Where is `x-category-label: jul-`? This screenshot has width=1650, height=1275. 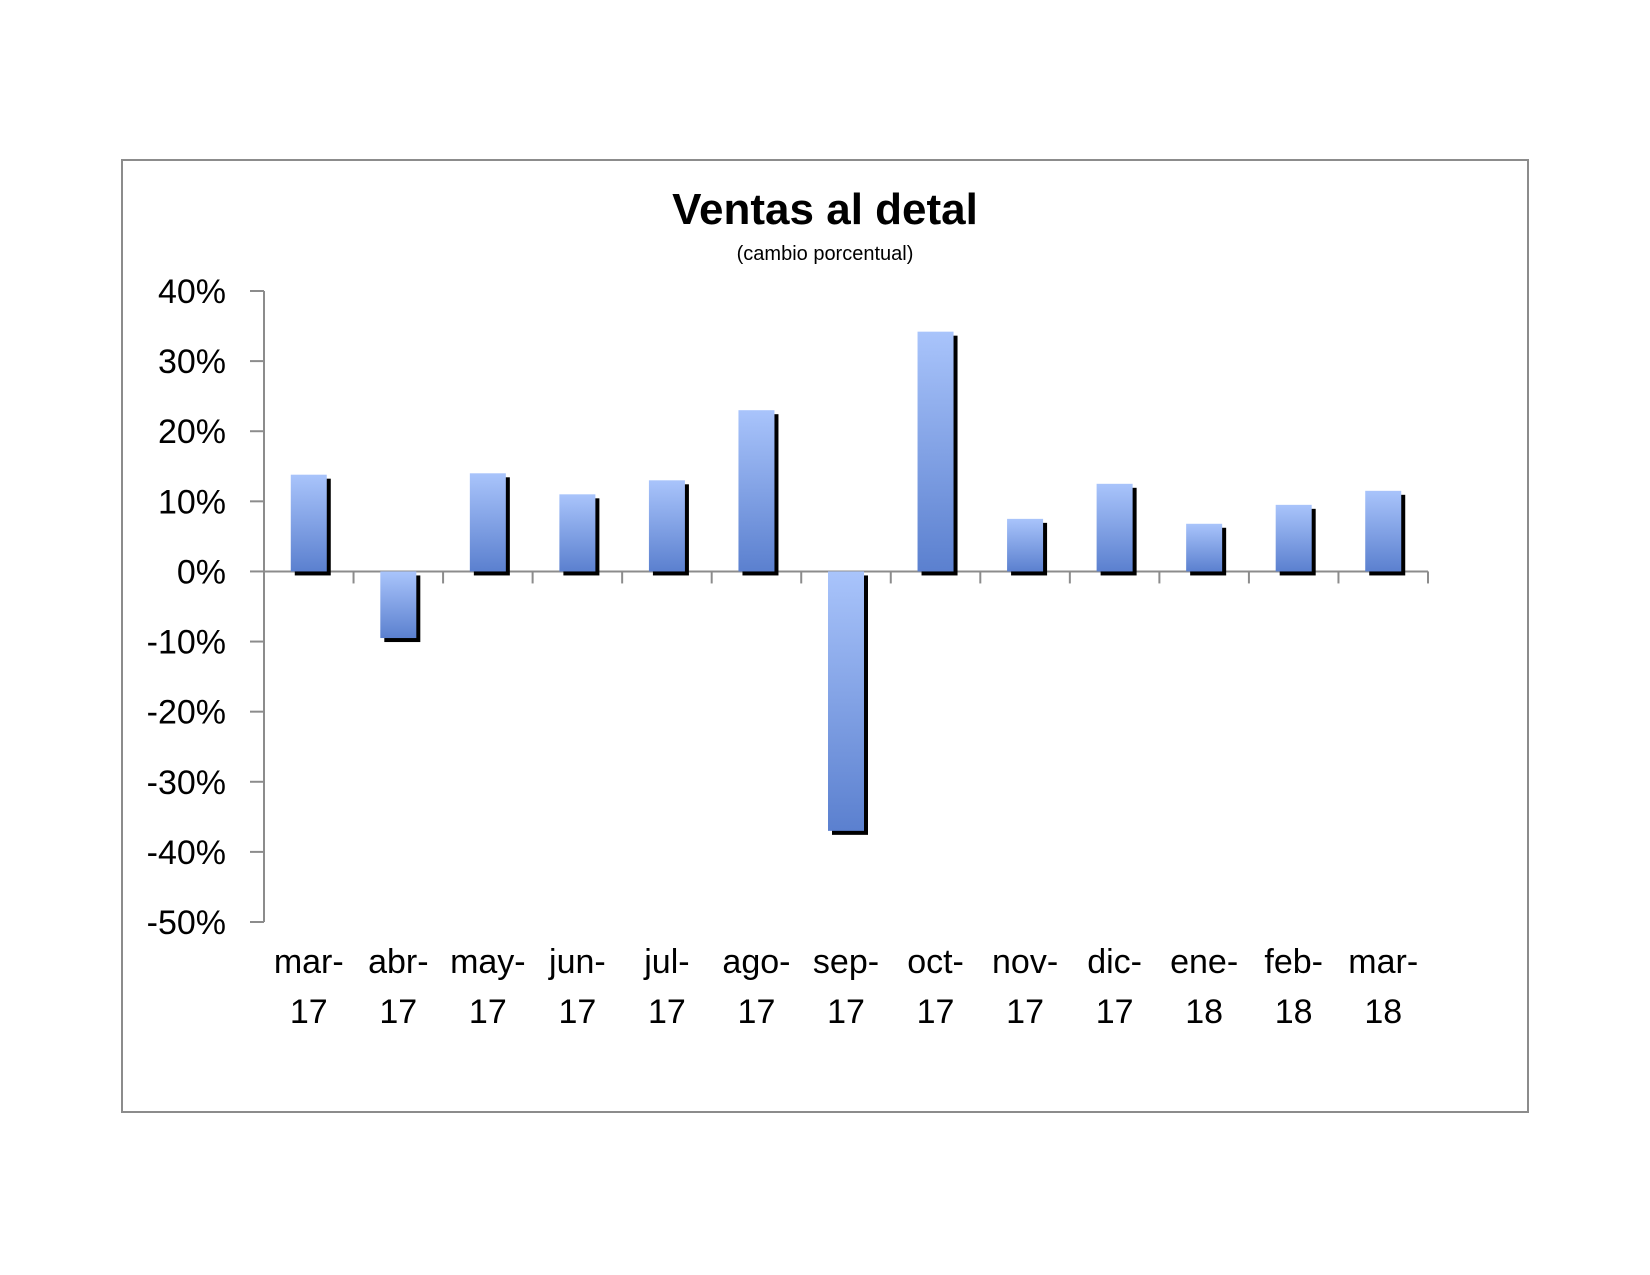 x-category-label: jul- is located at coordinates (666, 962).